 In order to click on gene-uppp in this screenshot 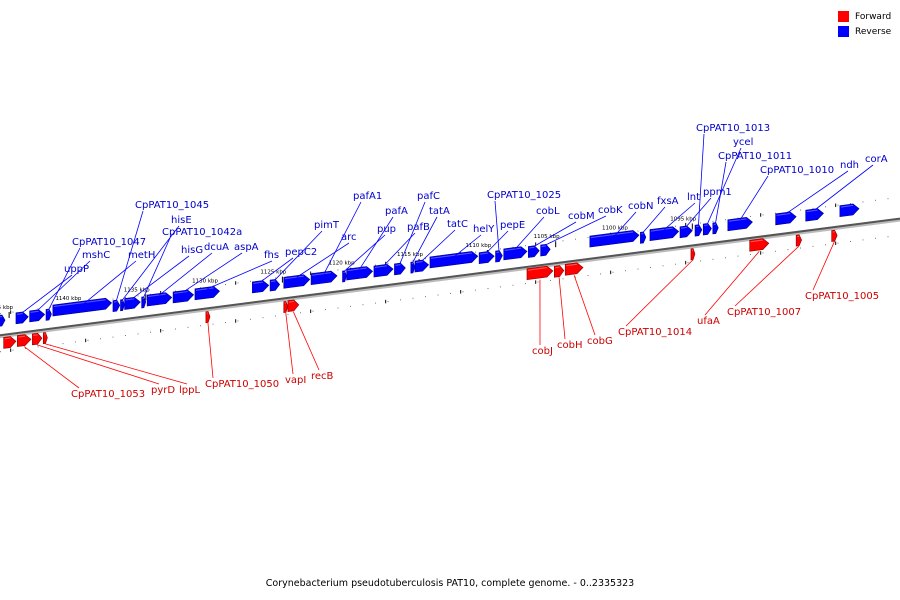, I will do `click(22, 318)`.